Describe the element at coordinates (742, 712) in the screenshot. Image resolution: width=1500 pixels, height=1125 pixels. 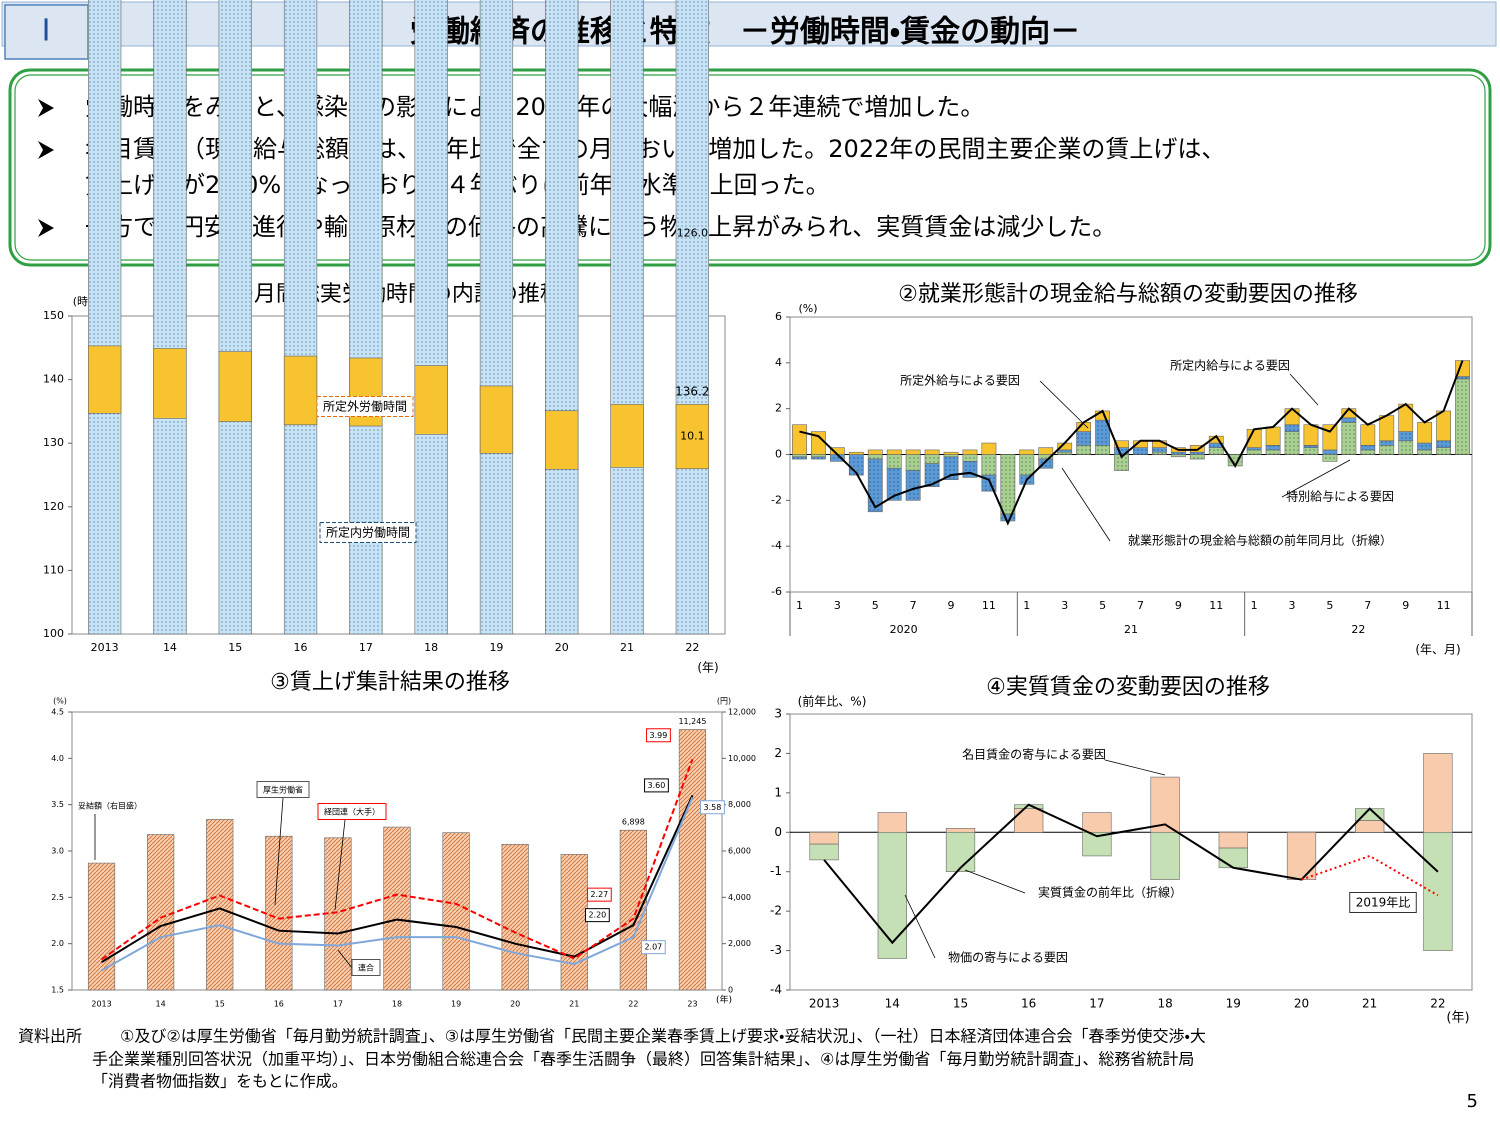
I see `y2-tick-label: 12,000` at that location.